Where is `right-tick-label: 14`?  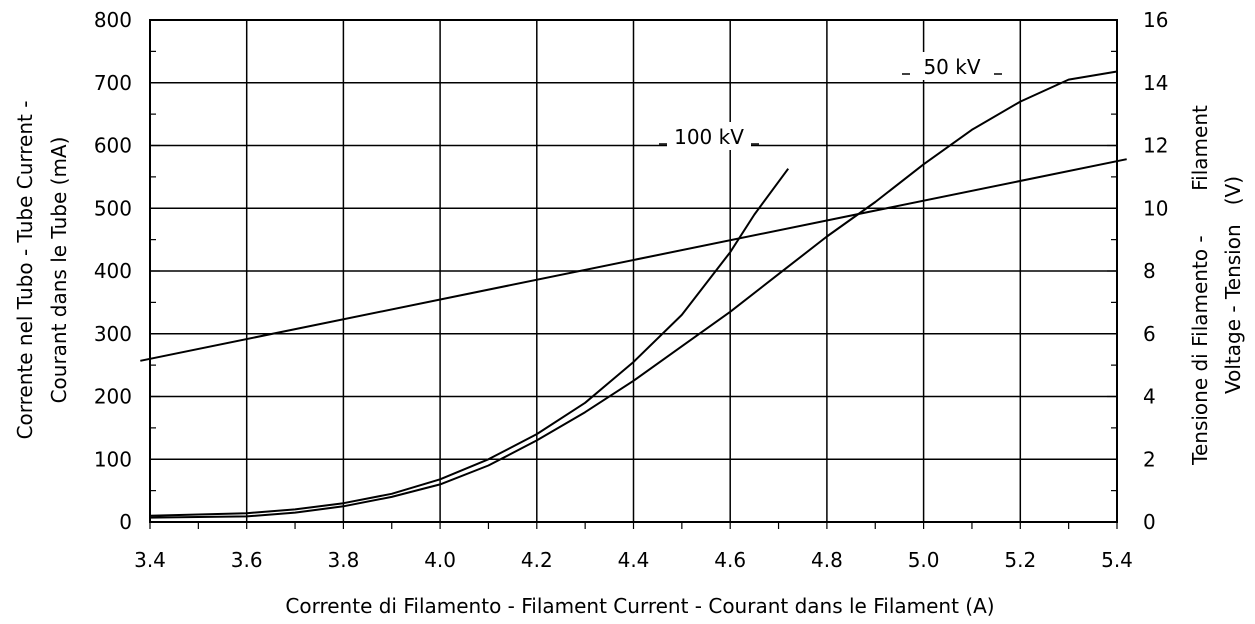 right-tick-label: 14 is located at coordinates (1155, 83).